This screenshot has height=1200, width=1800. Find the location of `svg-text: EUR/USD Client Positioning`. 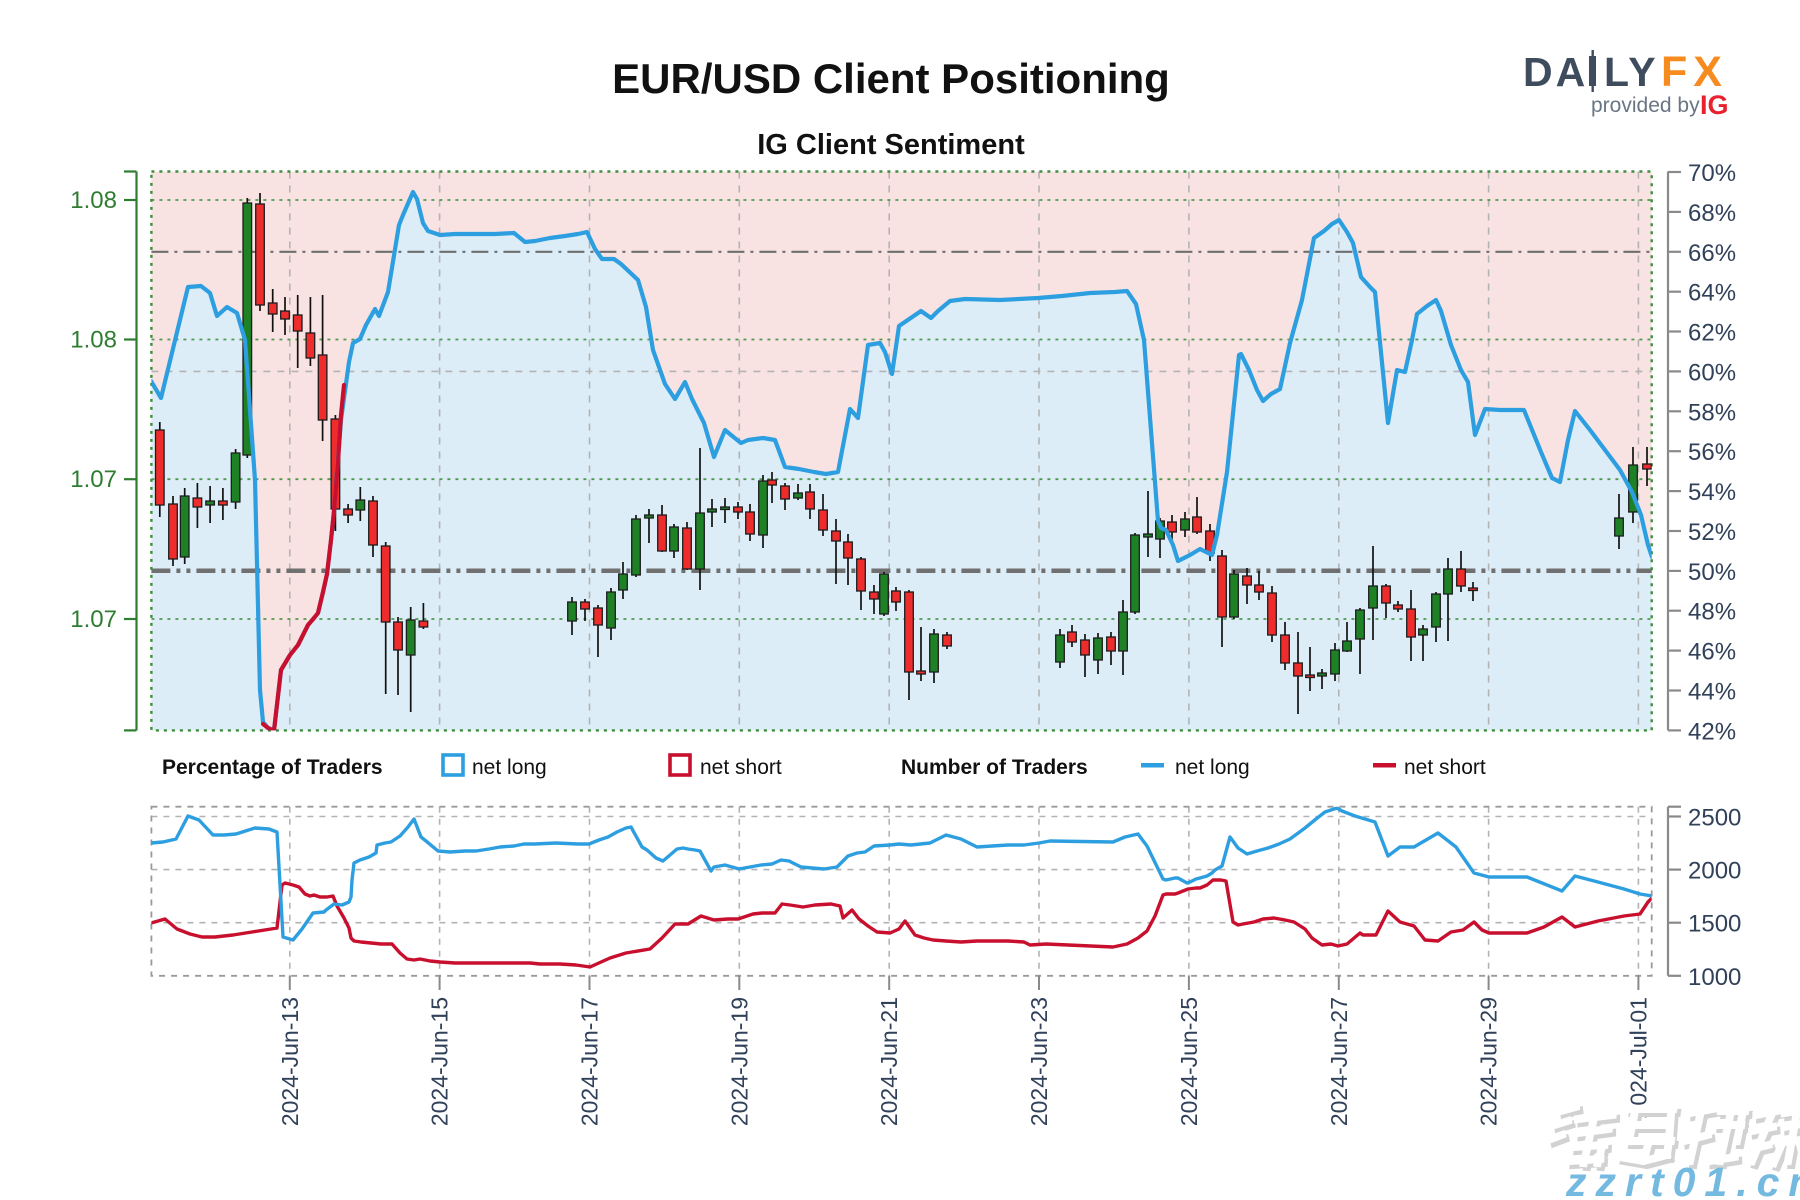

svg-text: EUR/USD Client Positioning is located at coordinates (891, 78).